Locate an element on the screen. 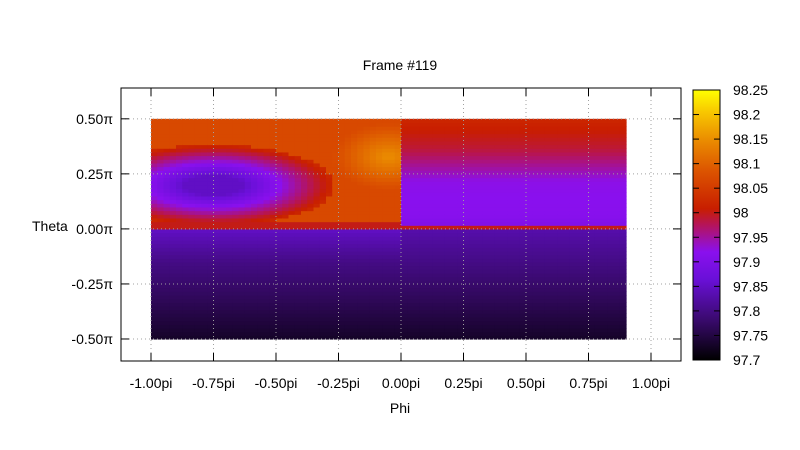 The width and height of the screenshot is (800, 450). y-tick-label: 0.00π is located at coordinates (94, 229).